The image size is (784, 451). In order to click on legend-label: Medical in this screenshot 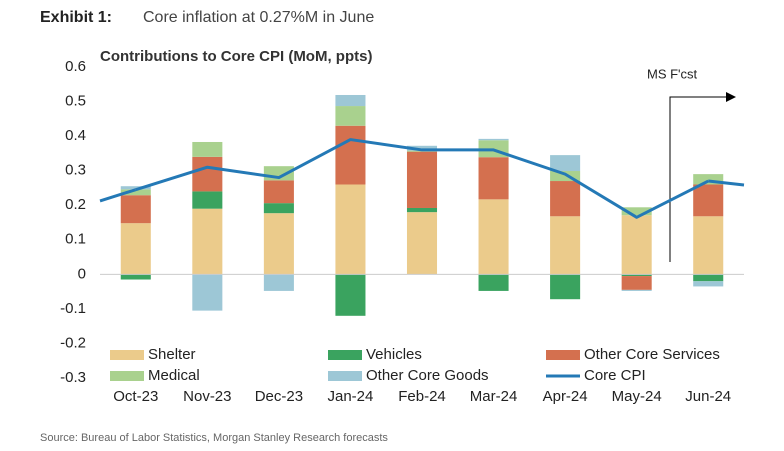, I will do `click(174, 375)`.